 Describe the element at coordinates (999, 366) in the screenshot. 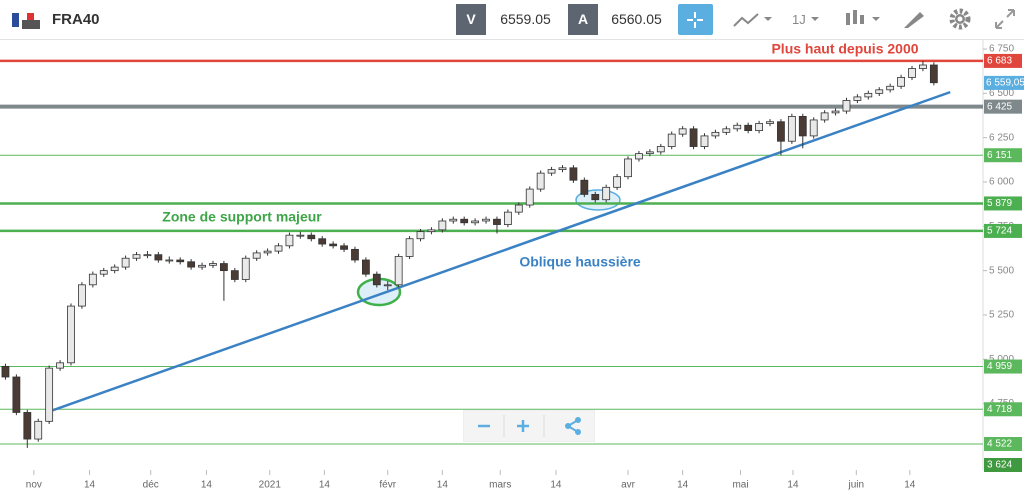

I see `level-label: 4 959` at that location.